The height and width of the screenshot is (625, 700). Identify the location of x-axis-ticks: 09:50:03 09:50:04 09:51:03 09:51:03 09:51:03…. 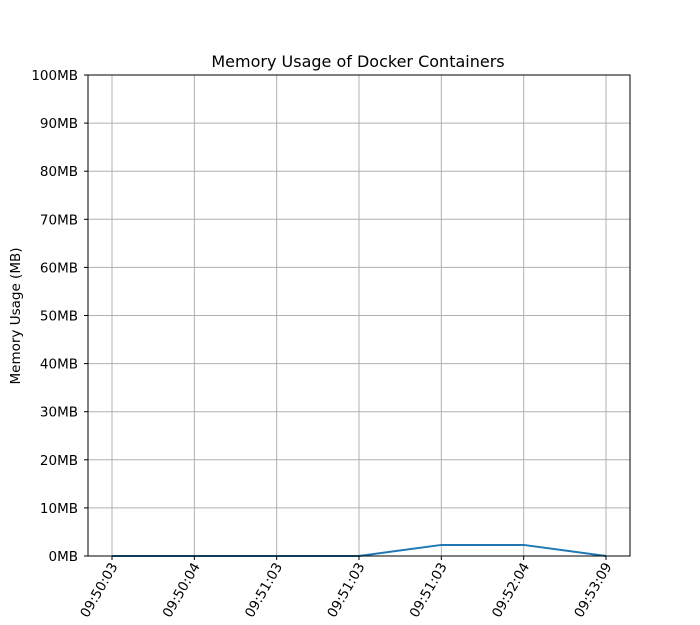
(346, 588).